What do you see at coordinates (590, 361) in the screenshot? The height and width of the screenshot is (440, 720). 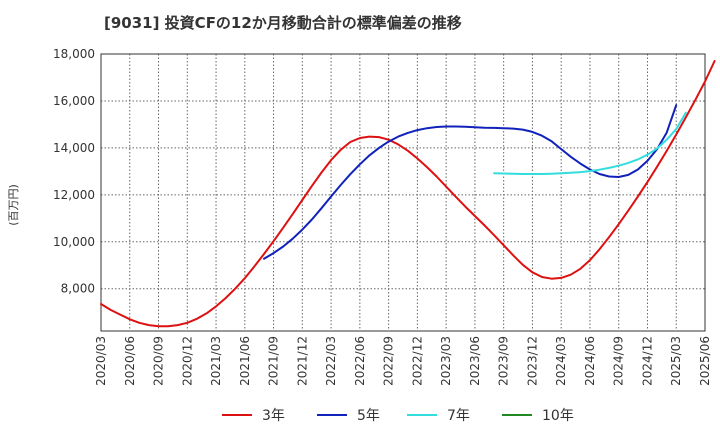 I see `x-tick-label: 2024/06` at bounding box center [590, 361].